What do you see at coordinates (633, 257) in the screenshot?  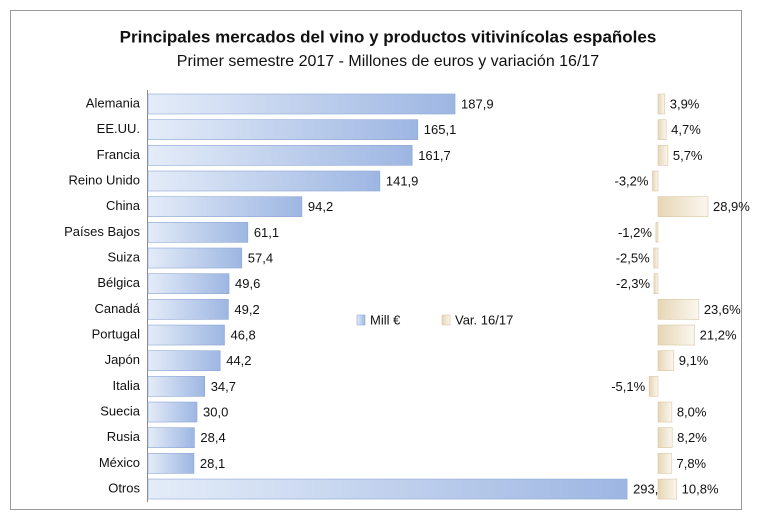 I see `value-label: -2,5%` at bounding box center [633, 257].